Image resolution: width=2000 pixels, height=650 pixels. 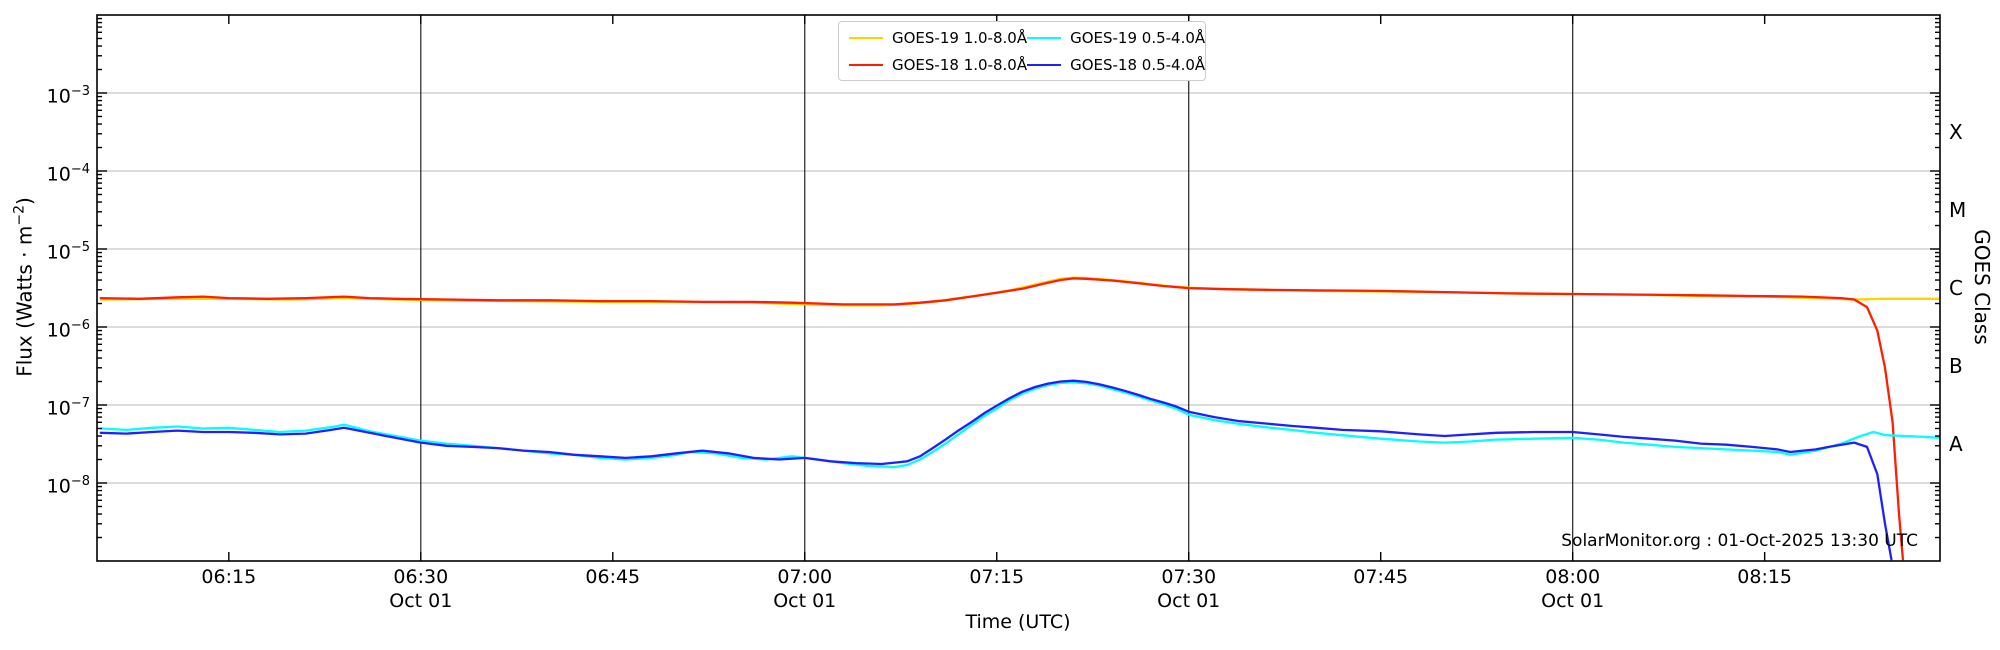 I want to click on goes-class-label-b: B, so click(x=1956, y=366).